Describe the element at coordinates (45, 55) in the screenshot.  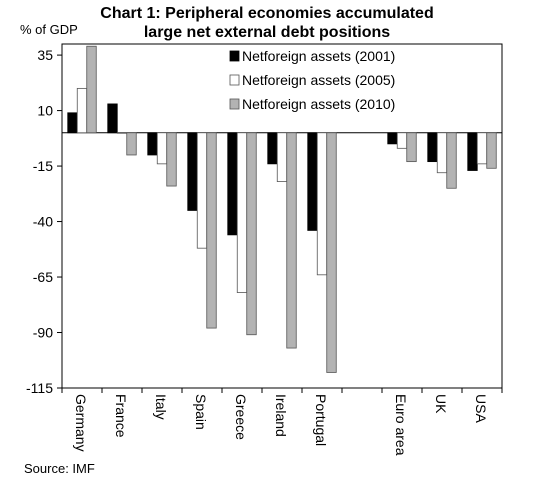
I see `y-tick-label: 35` at that location.